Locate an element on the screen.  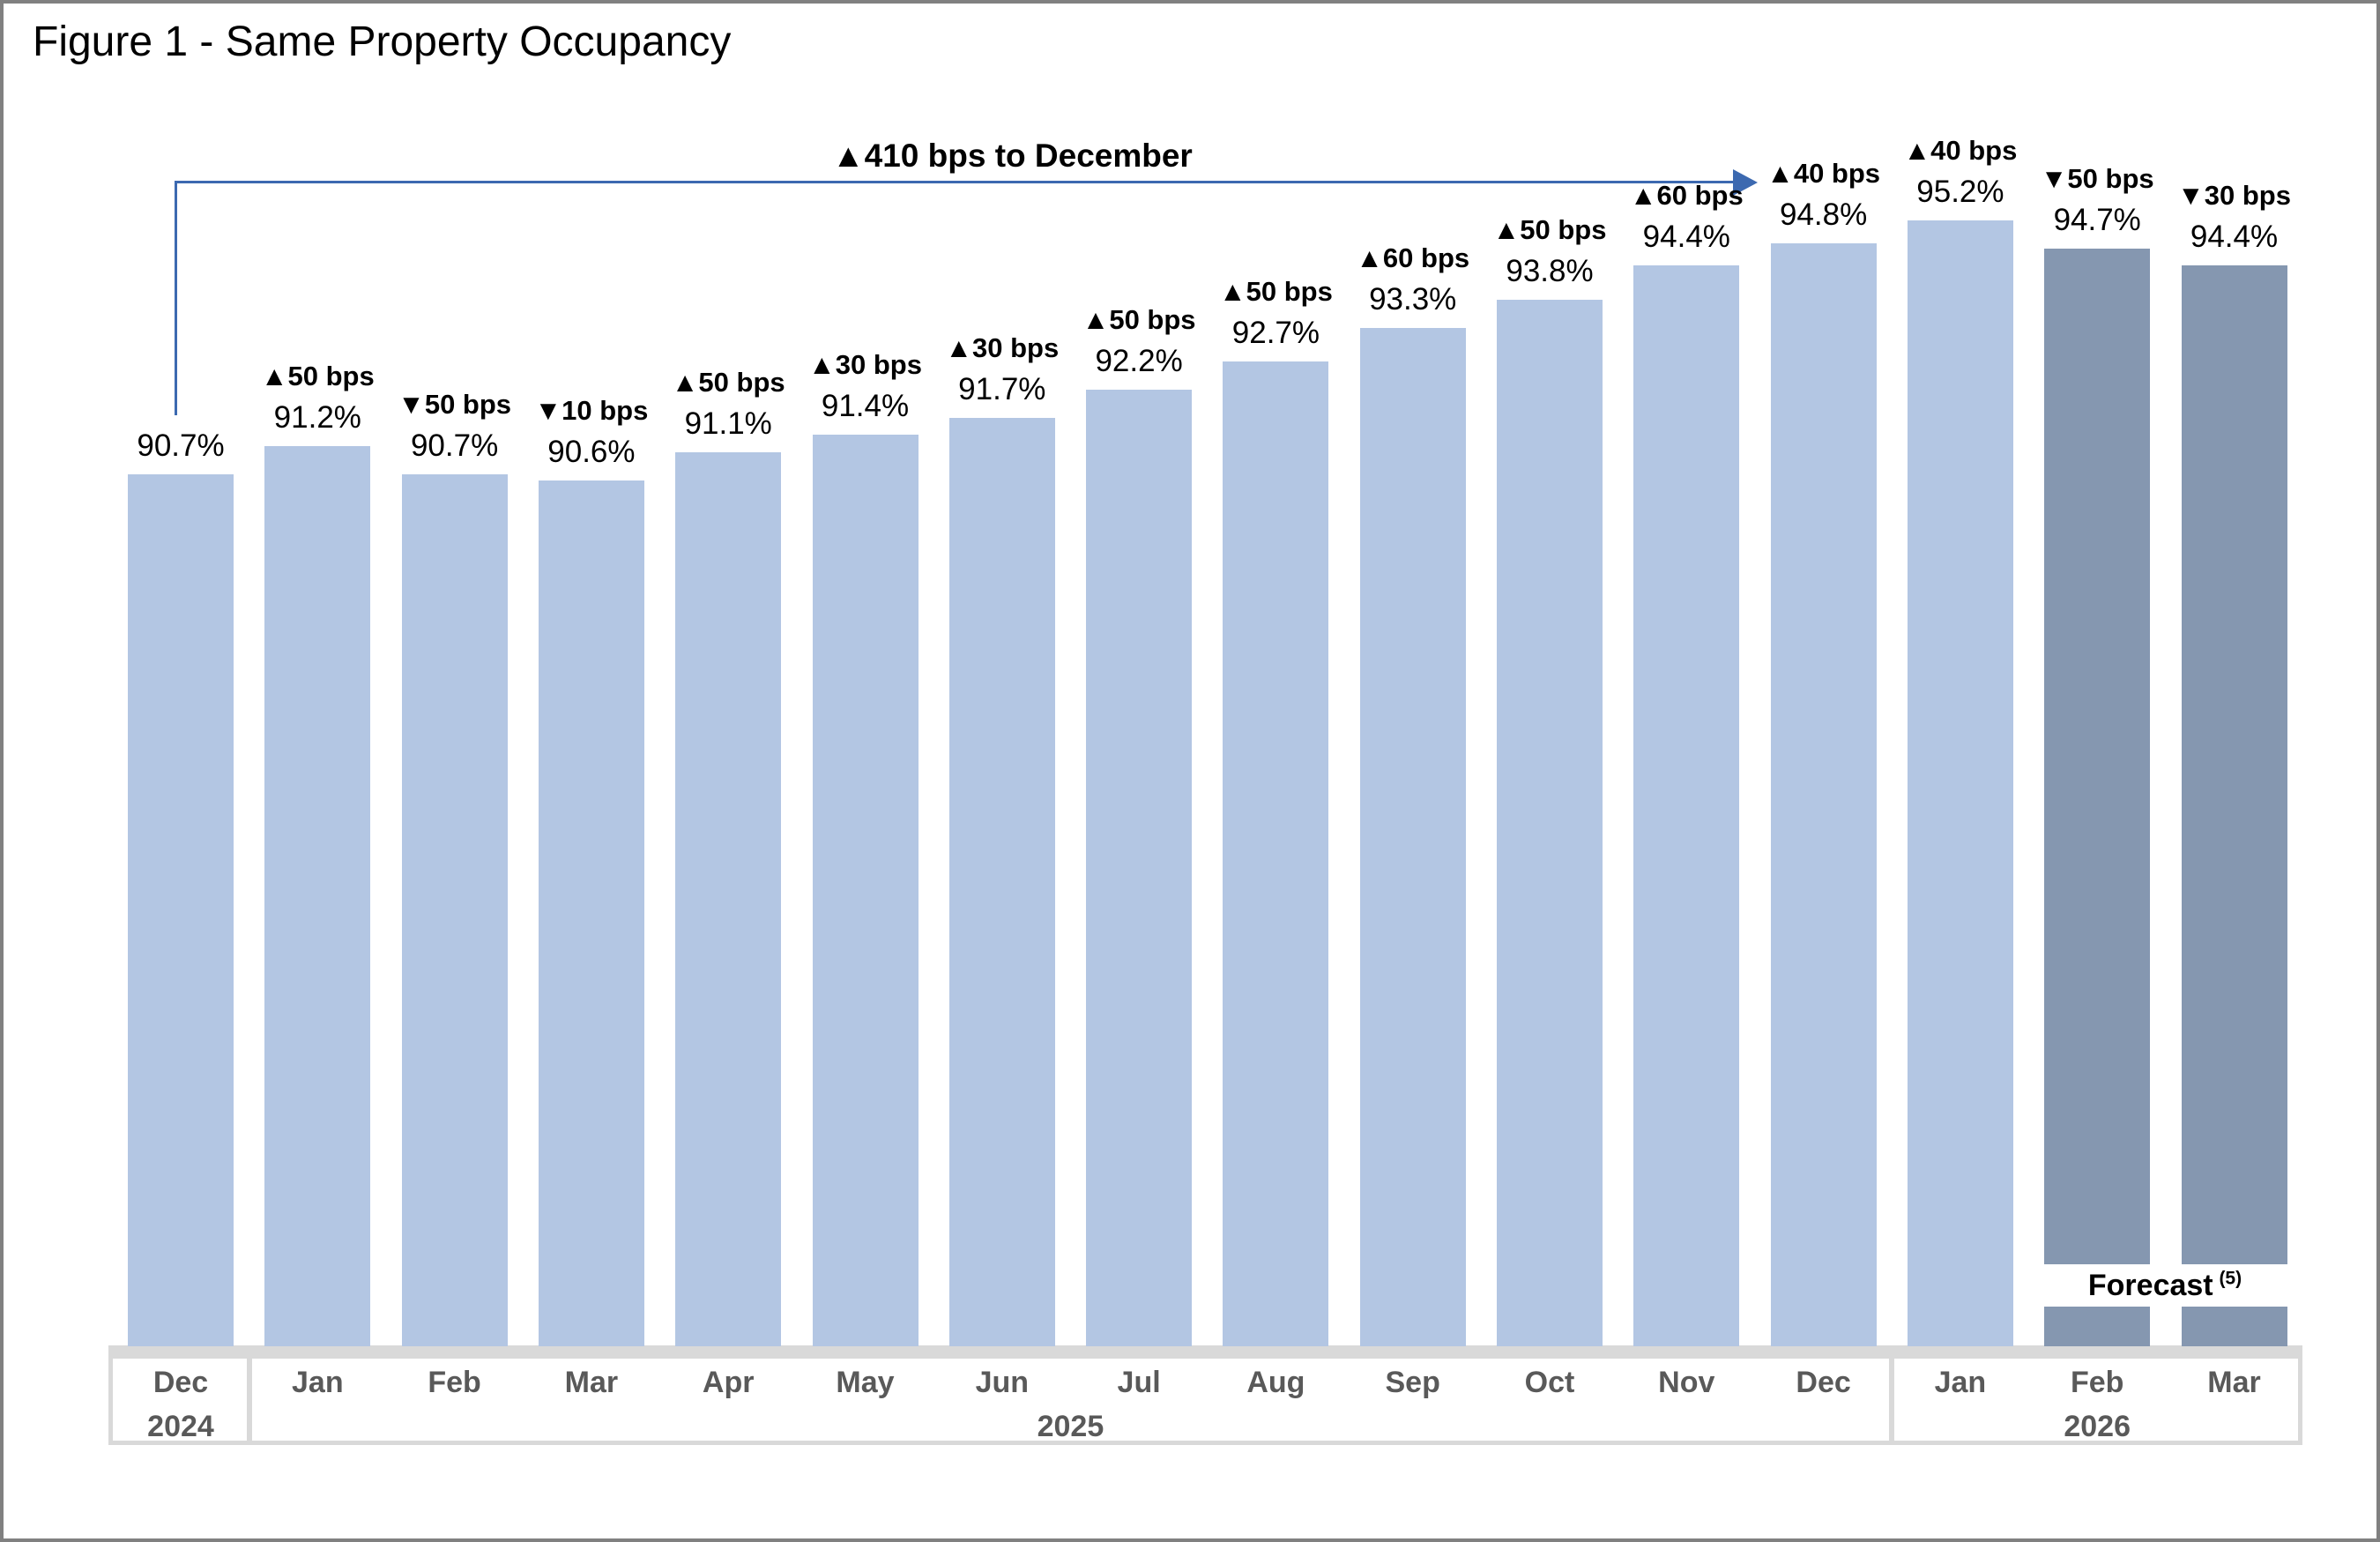
bar-value-label: 91.7% is located at coordinates (1002, 389).